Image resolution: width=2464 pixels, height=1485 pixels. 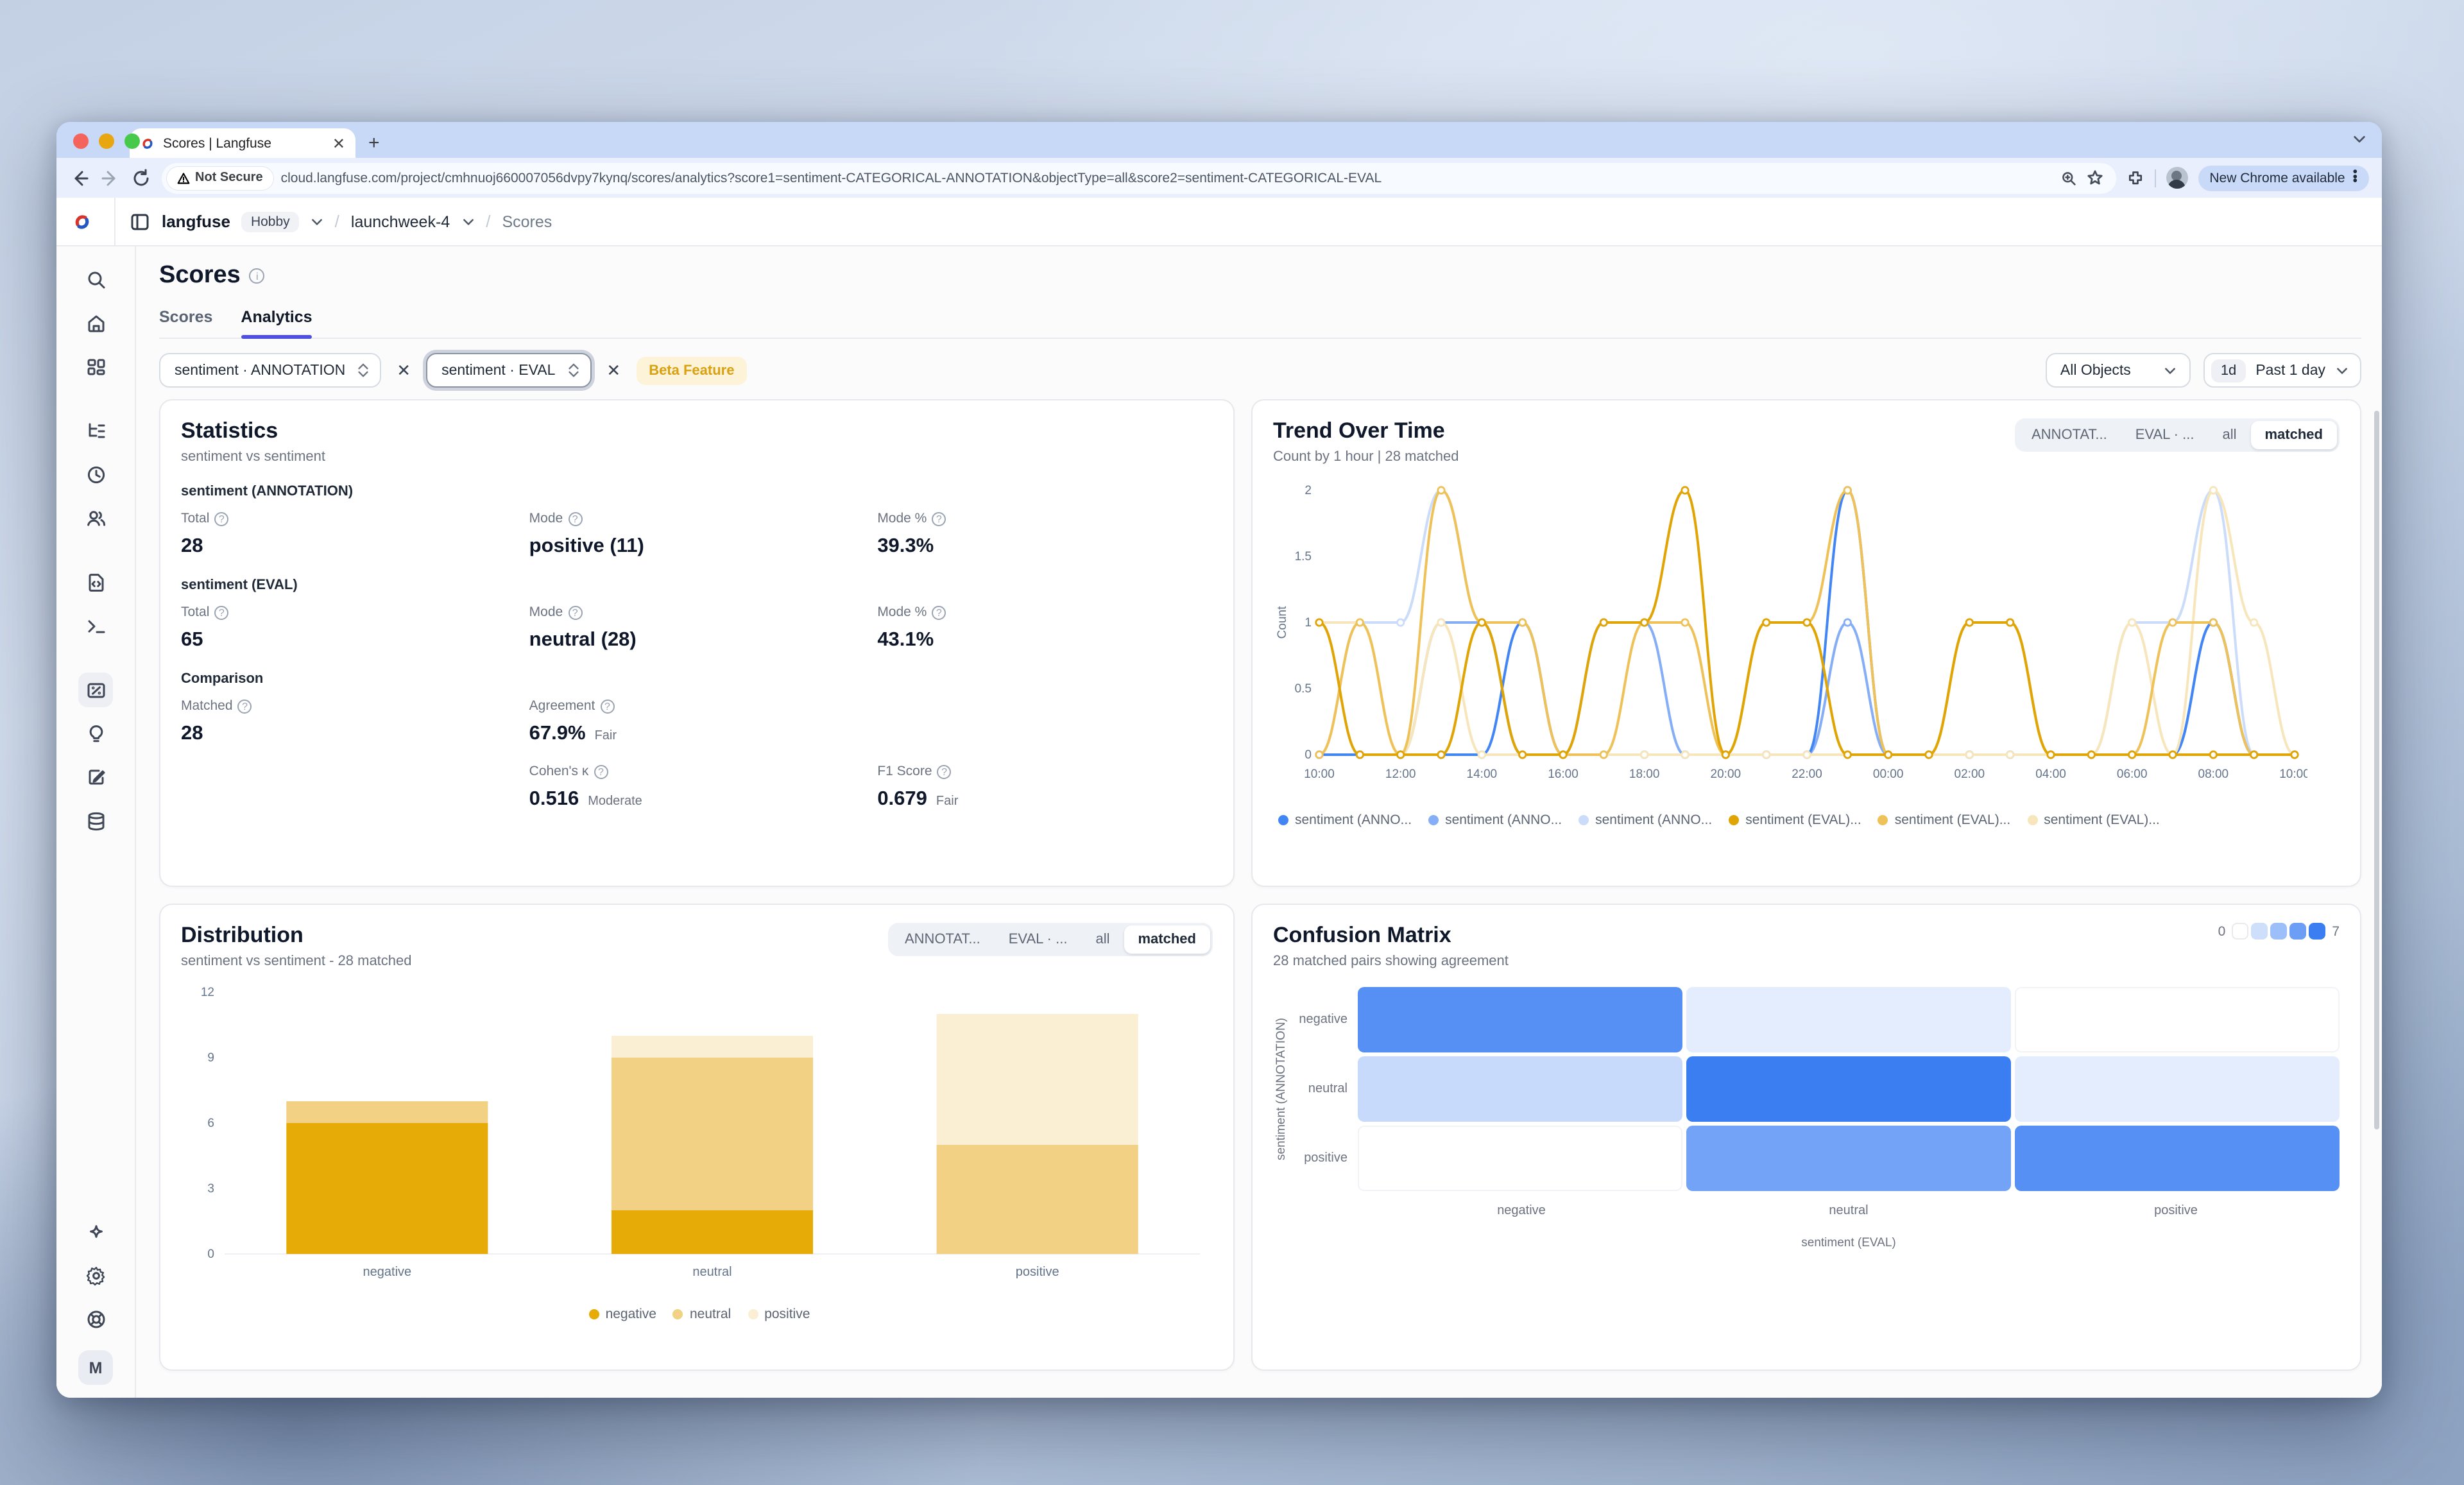 I want to click on page-scrollbar, so click(x=2377, y=770).